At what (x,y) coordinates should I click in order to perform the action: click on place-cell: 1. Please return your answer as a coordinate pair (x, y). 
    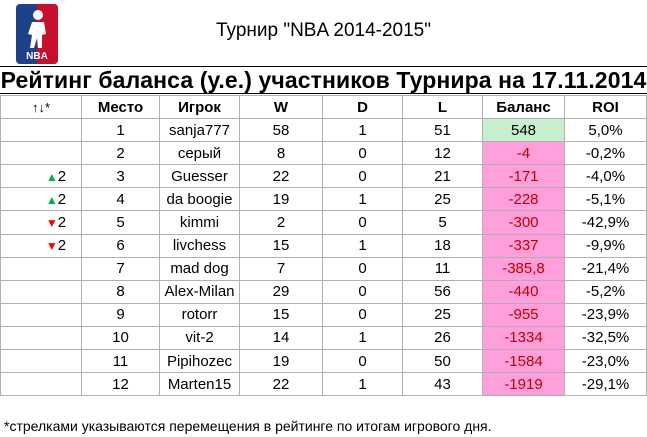
    Looking at the image, I should click on (120, 130).